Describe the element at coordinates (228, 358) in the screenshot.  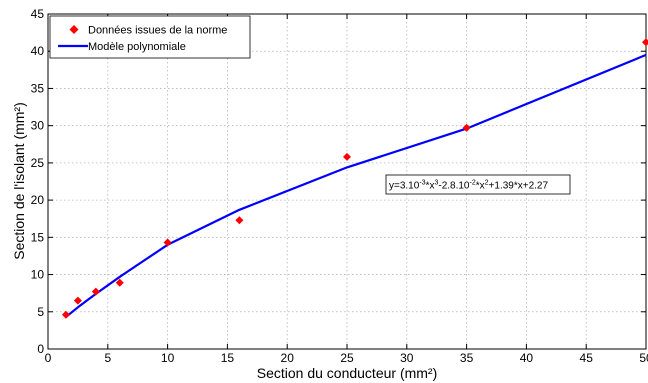
I see `x-tick-label: 15` at that location.